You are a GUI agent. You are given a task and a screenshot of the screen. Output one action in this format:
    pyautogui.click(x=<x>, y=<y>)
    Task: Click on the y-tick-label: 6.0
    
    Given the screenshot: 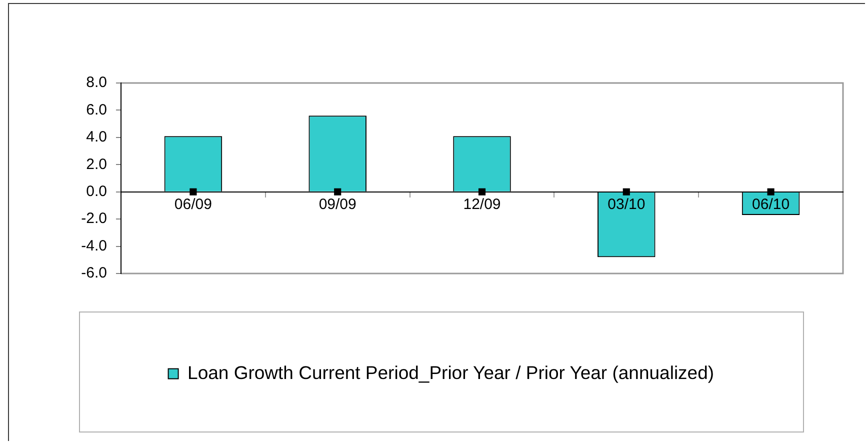 What is the action you would take?
    pyautogui.click(x=96, y=109)
    